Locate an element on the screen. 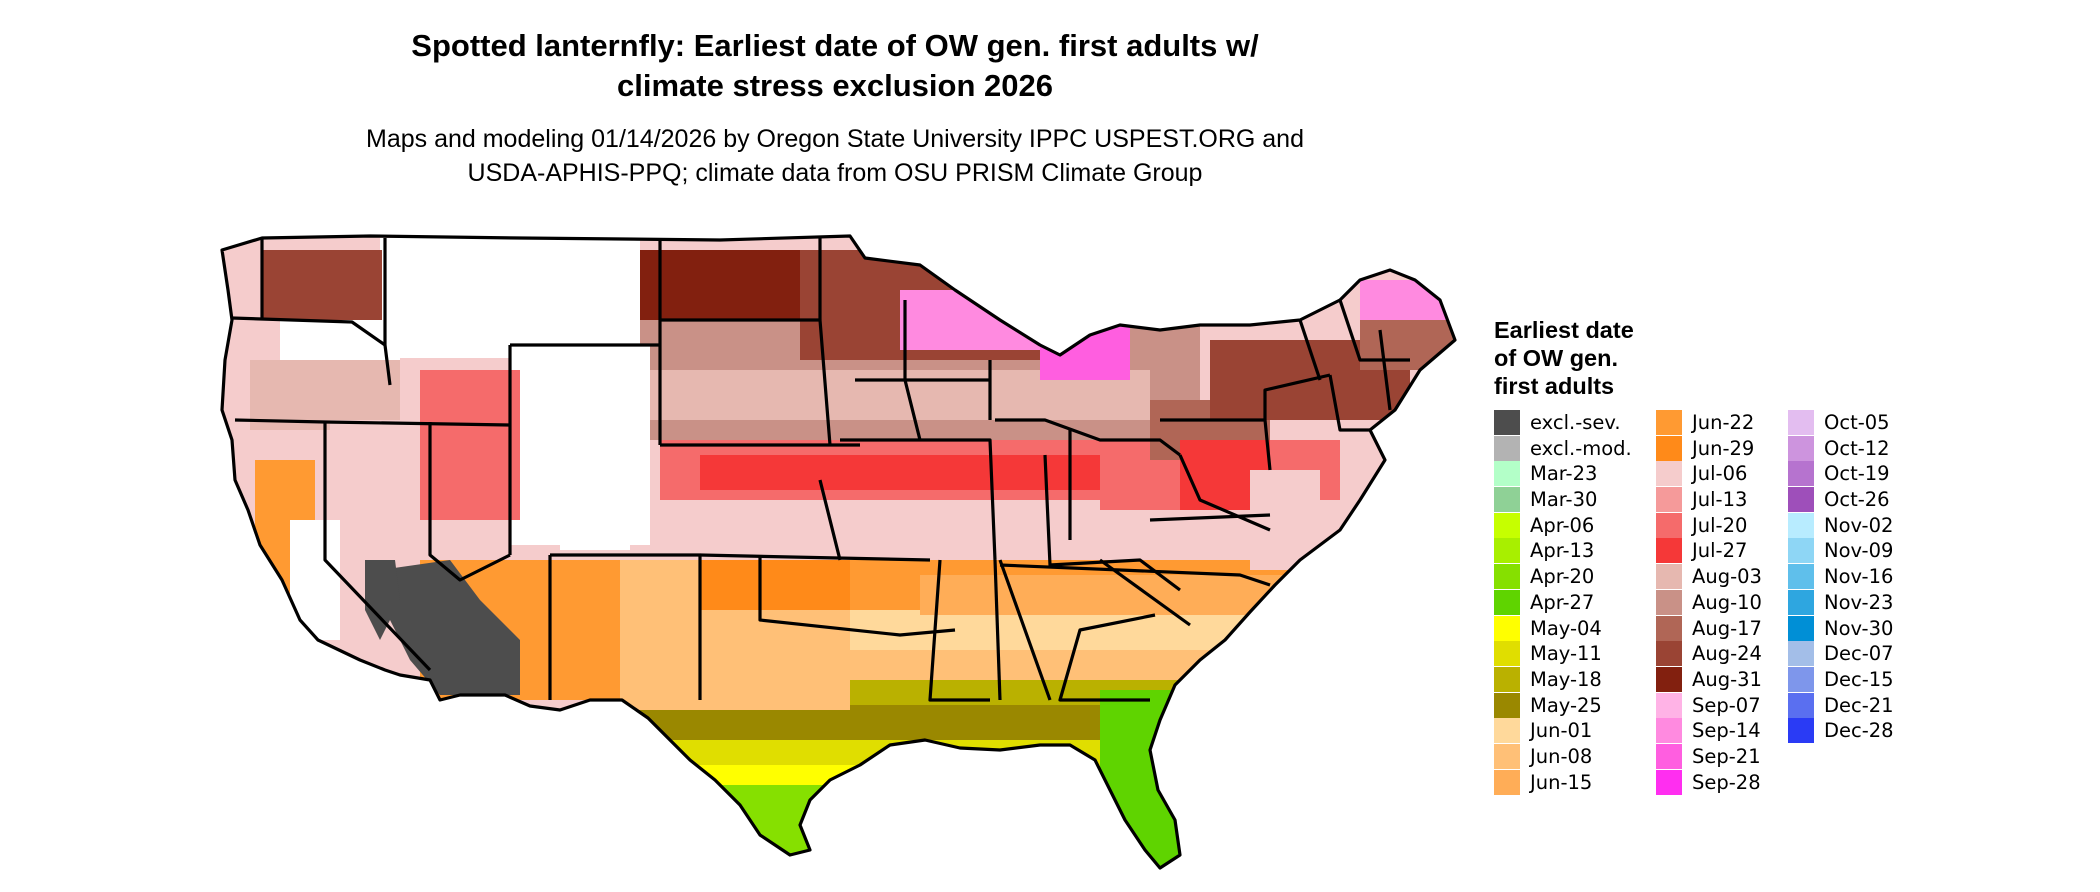 Image resolution: width=2100 pixels, height=892 pixels. legend-label: Sep-28 is located at coordinates (1726, 782).